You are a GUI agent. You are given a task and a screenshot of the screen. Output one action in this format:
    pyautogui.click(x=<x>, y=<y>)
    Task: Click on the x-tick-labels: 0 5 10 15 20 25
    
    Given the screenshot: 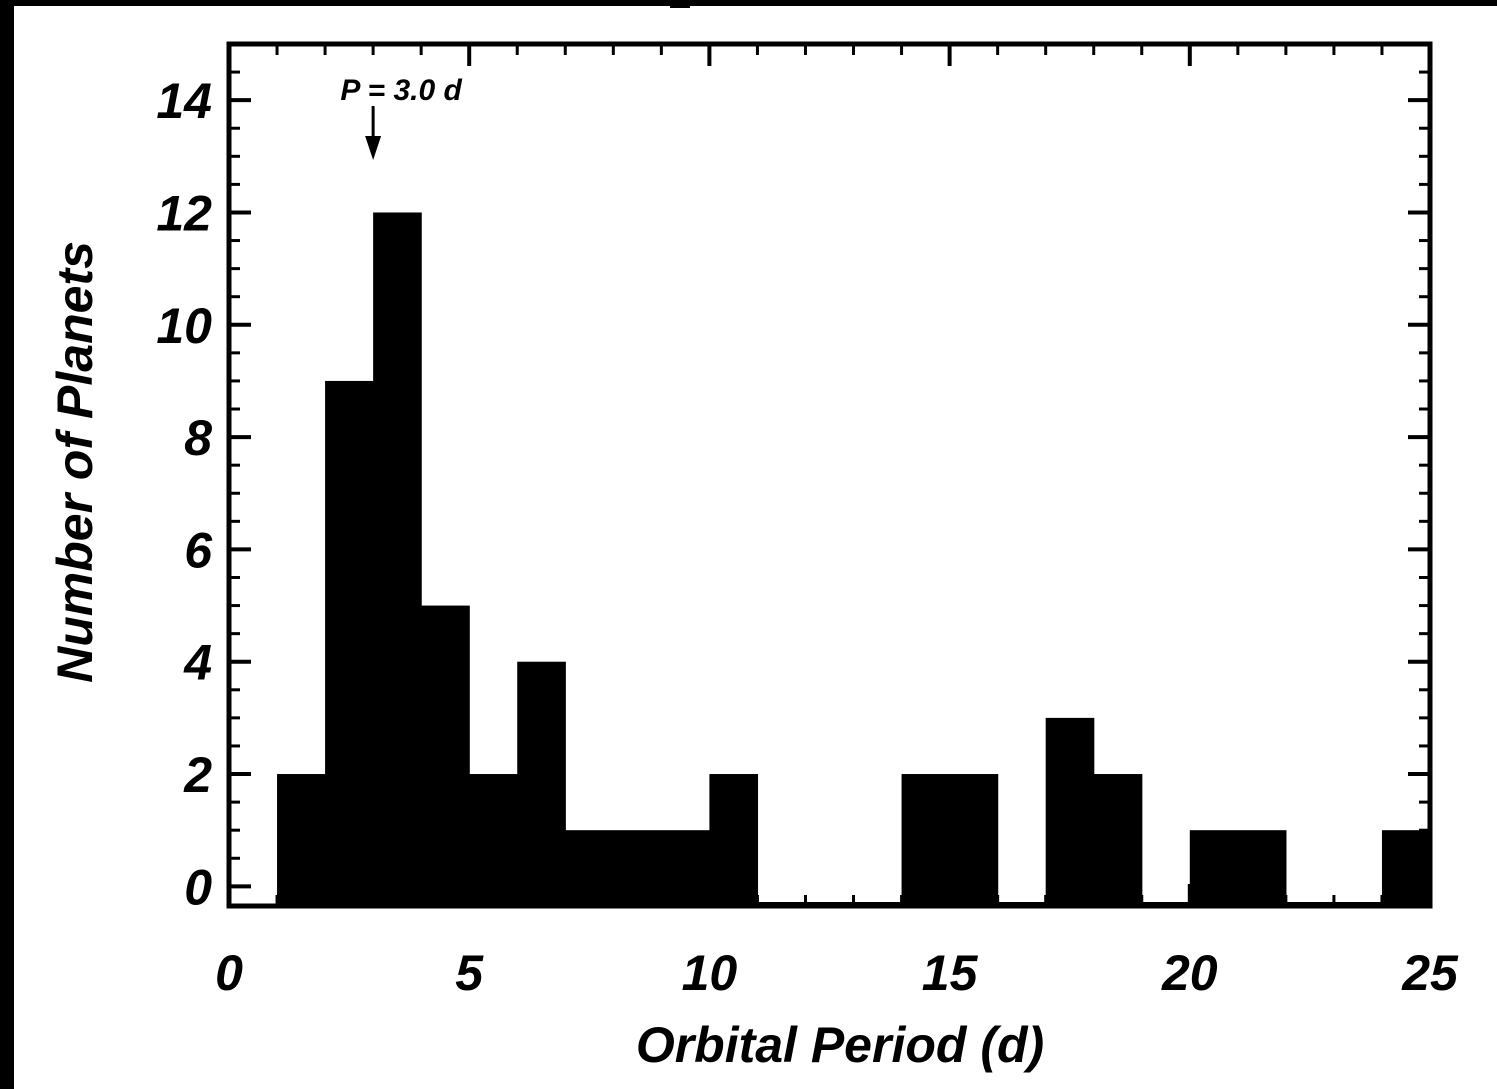 What is the action you would take?
    pyautogui.click(x=837, y=973)
    